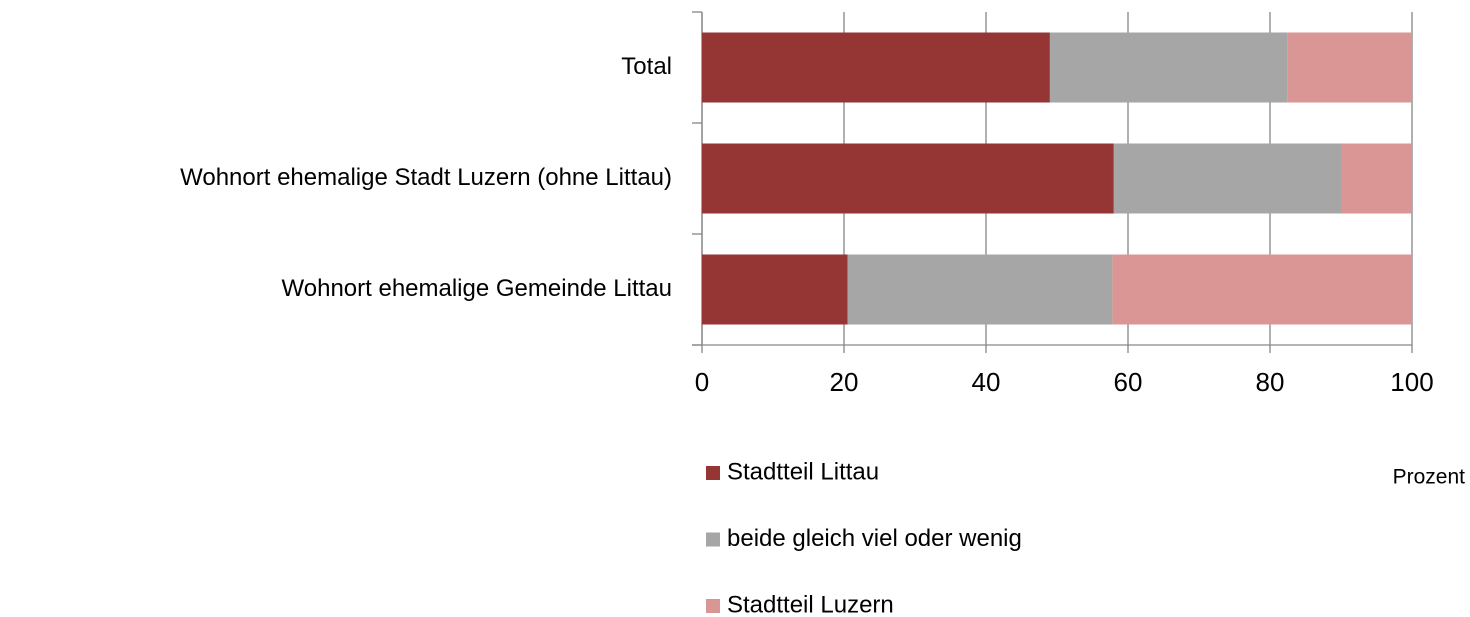 The width and height of the screenshot is (1470, 617). I want to click on x-tick-label: 60, so click(1128, 382).